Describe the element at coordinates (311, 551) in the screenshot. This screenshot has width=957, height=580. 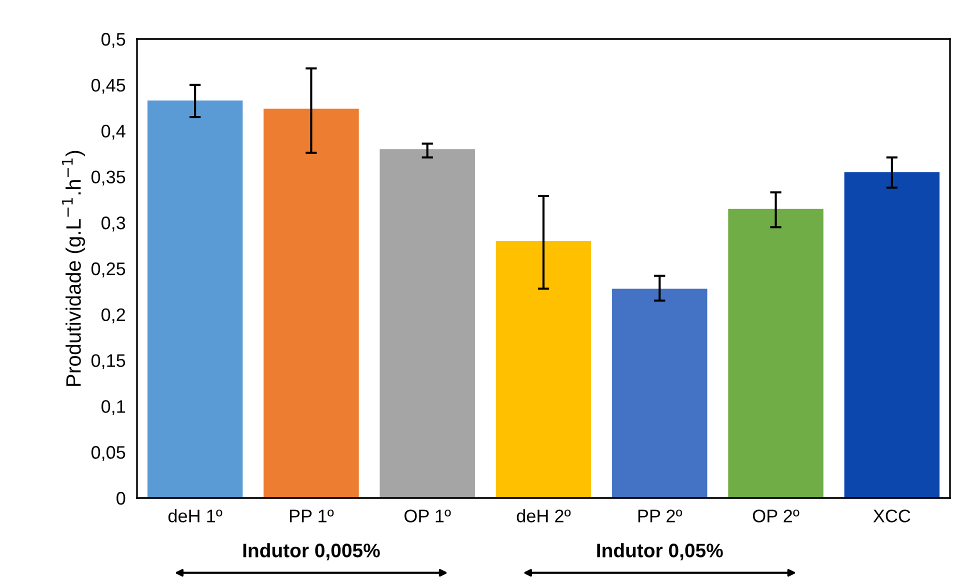
I see `text: Indutor 0,005%` at that location.